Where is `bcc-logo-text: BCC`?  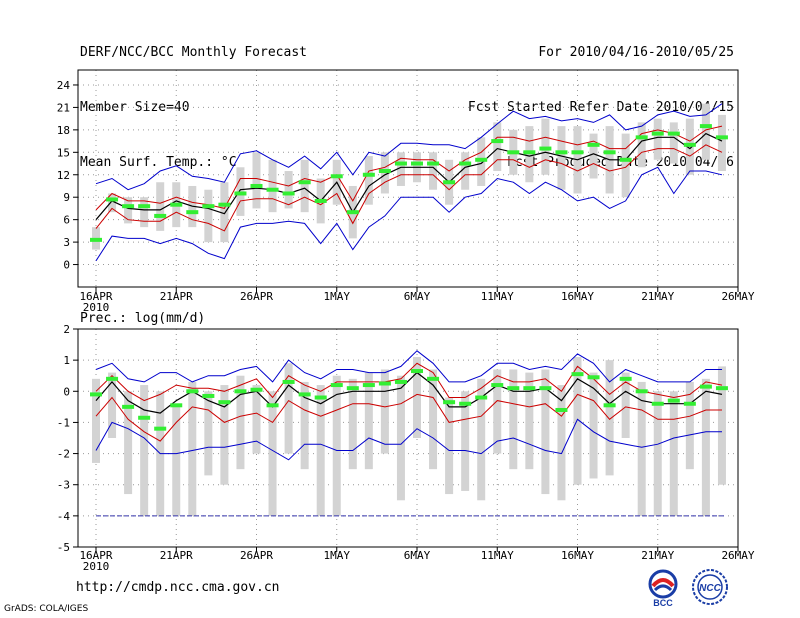 bcc-logo-text: BCC is located at coordinates (663, 603).